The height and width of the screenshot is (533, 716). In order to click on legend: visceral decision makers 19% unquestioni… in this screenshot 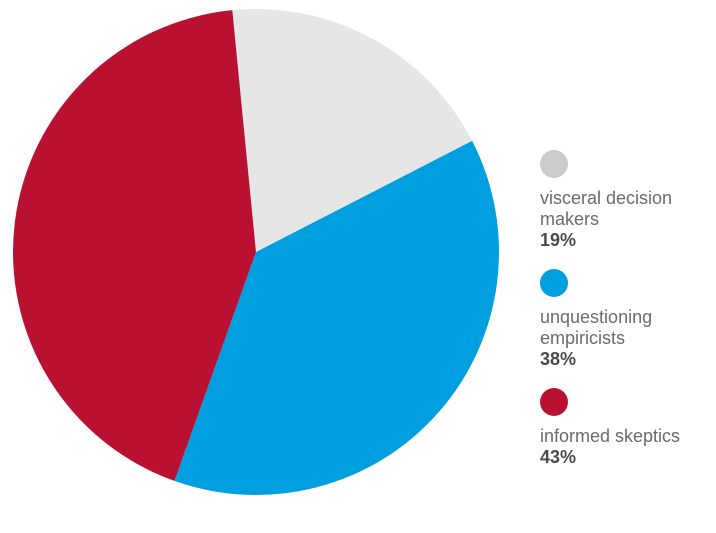, I will do `click(625, 318)`.